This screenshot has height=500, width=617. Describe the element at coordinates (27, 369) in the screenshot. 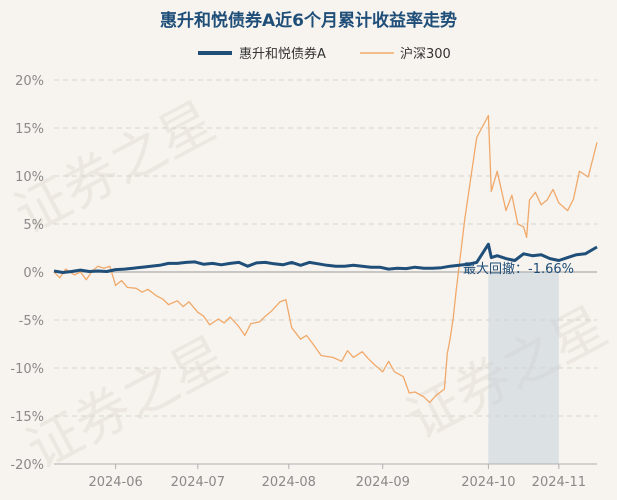

I see `y-tick-label: -10%` at that location.